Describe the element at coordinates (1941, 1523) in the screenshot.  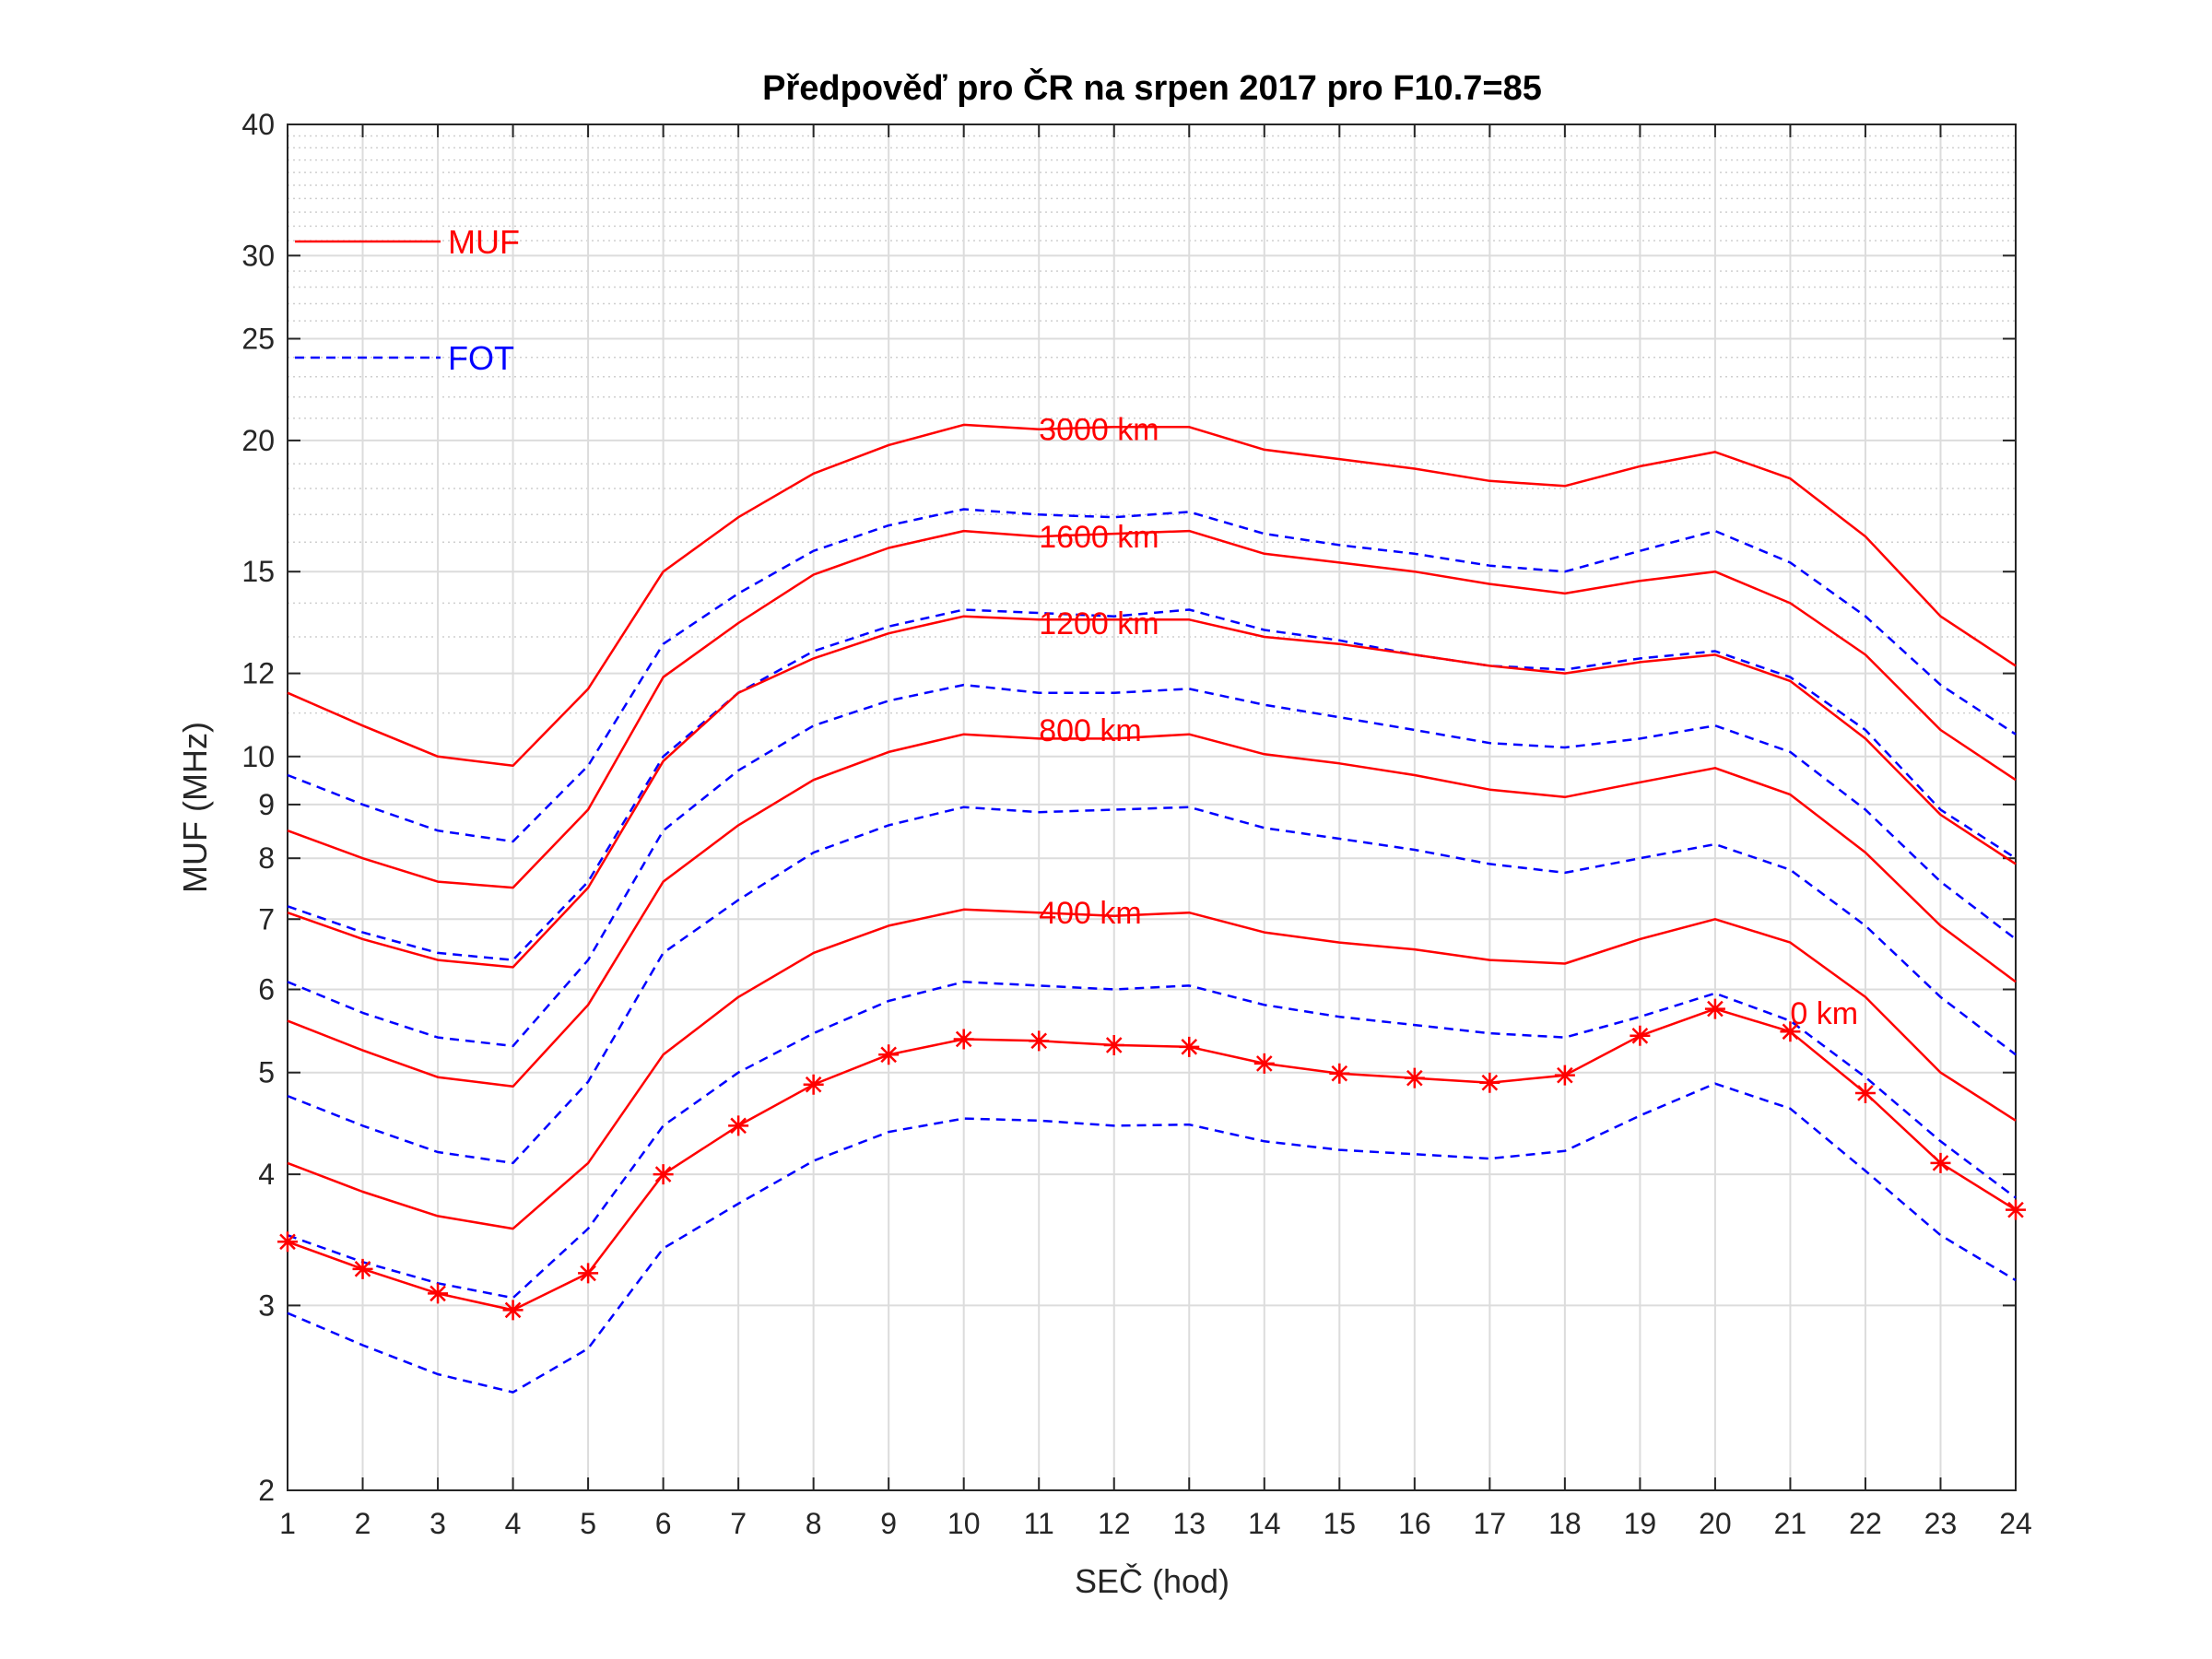
I see `x-tick-label: 23` at that location.